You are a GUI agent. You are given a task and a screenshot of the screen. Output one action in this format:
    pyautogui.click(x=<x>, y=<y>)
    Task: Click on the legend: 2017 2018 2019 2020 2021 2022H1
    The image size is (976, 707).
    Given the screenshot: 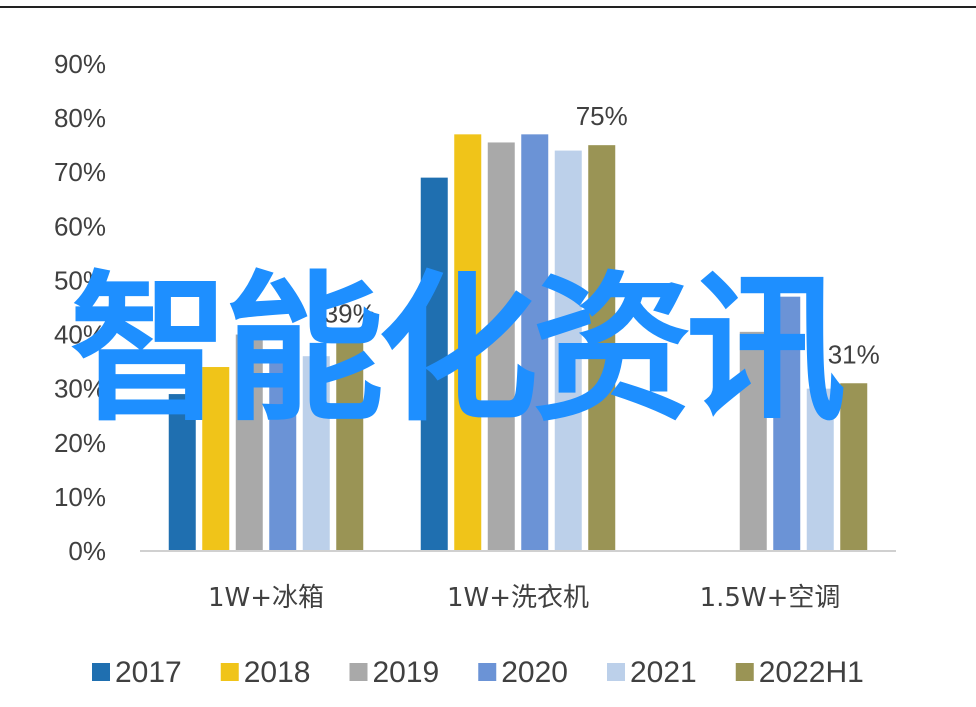 What is the action you would take?
    pyautogui.click(x=478, y=672)
    